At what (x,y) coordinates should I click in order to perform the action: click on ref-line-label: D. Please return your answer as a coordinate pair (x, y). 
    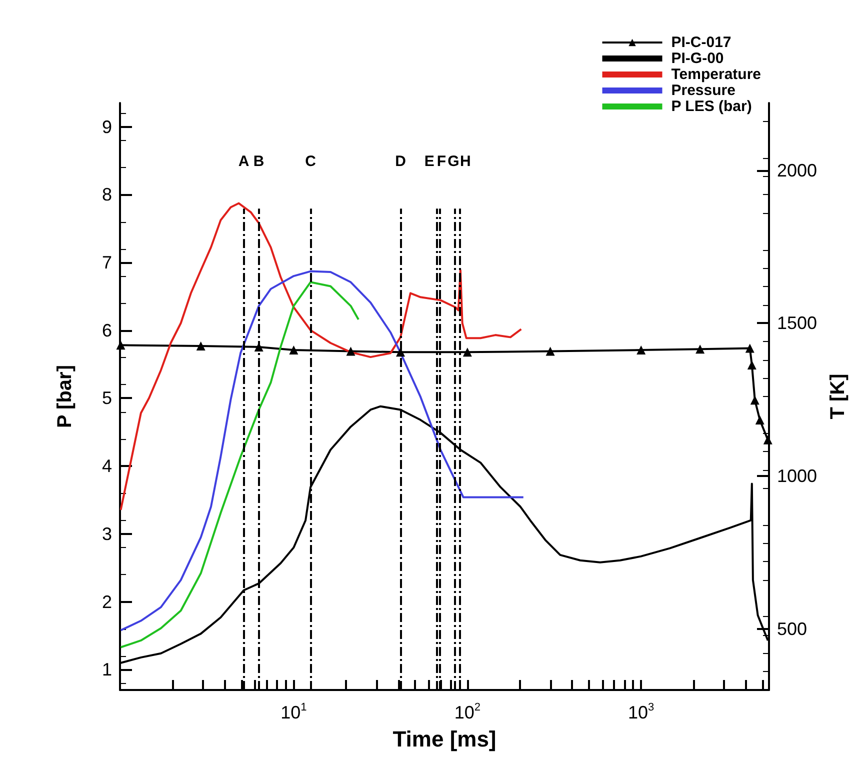
    Looking at the image, I should click on (400, 161).